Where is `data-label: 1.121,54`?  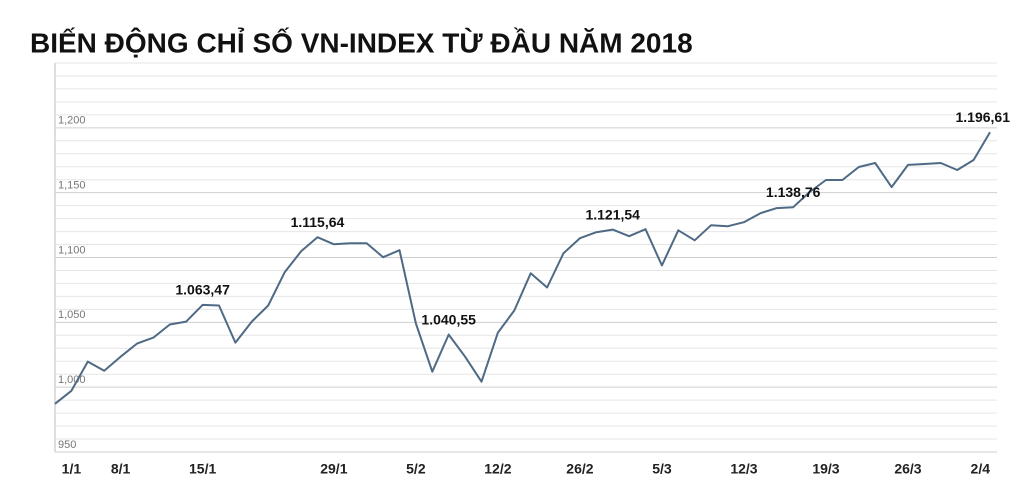 data-label: 1.121,54 is located at coordinates (612, 214).